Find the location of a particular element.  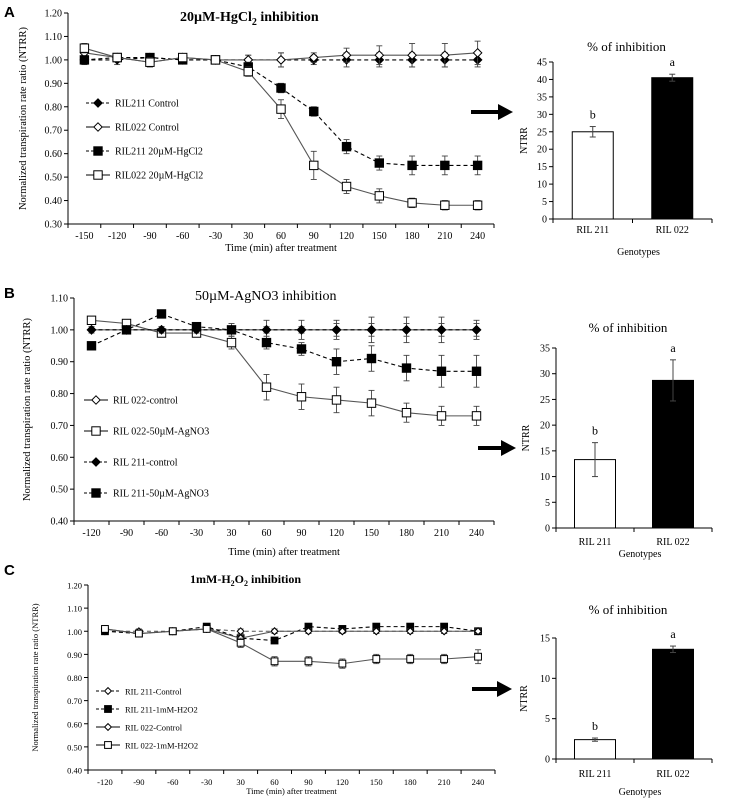

y-tick-label: 35 is located at coordinates (542, 97).